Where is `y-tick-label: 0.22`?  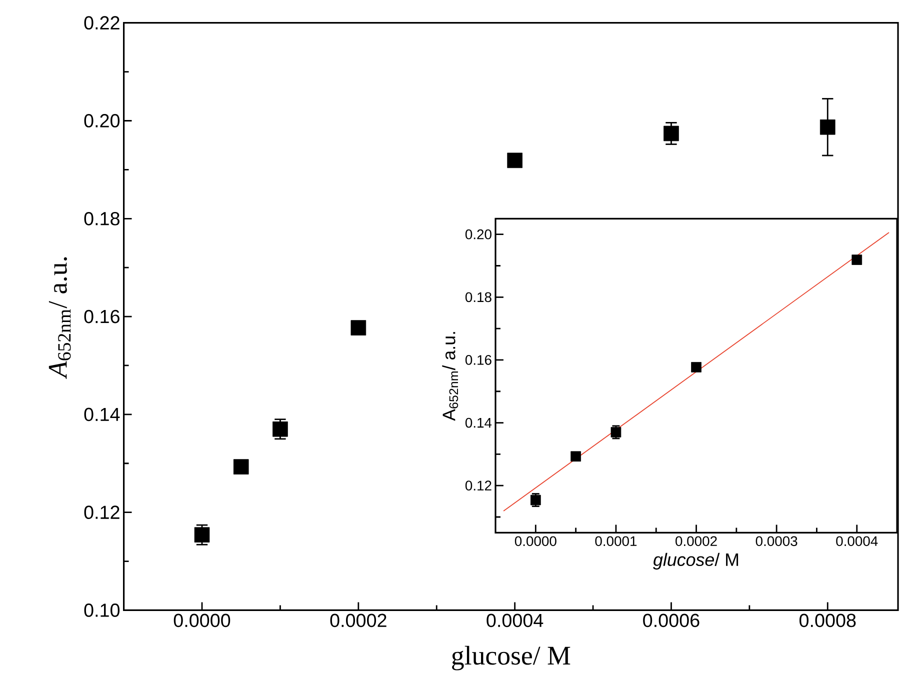
y-tick-label: 0.22 is located at coordinates (102, 23).